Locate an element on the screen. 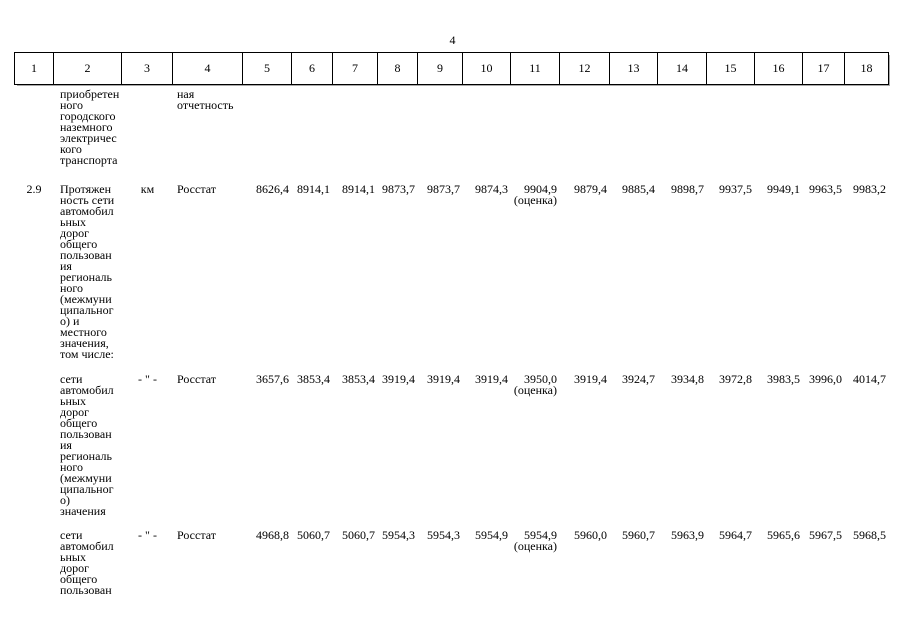 Image resolution: width=905 pixels, height=640 pixels. value-cell: 3950,0 (оценка) is located at coordinates (535, 384).